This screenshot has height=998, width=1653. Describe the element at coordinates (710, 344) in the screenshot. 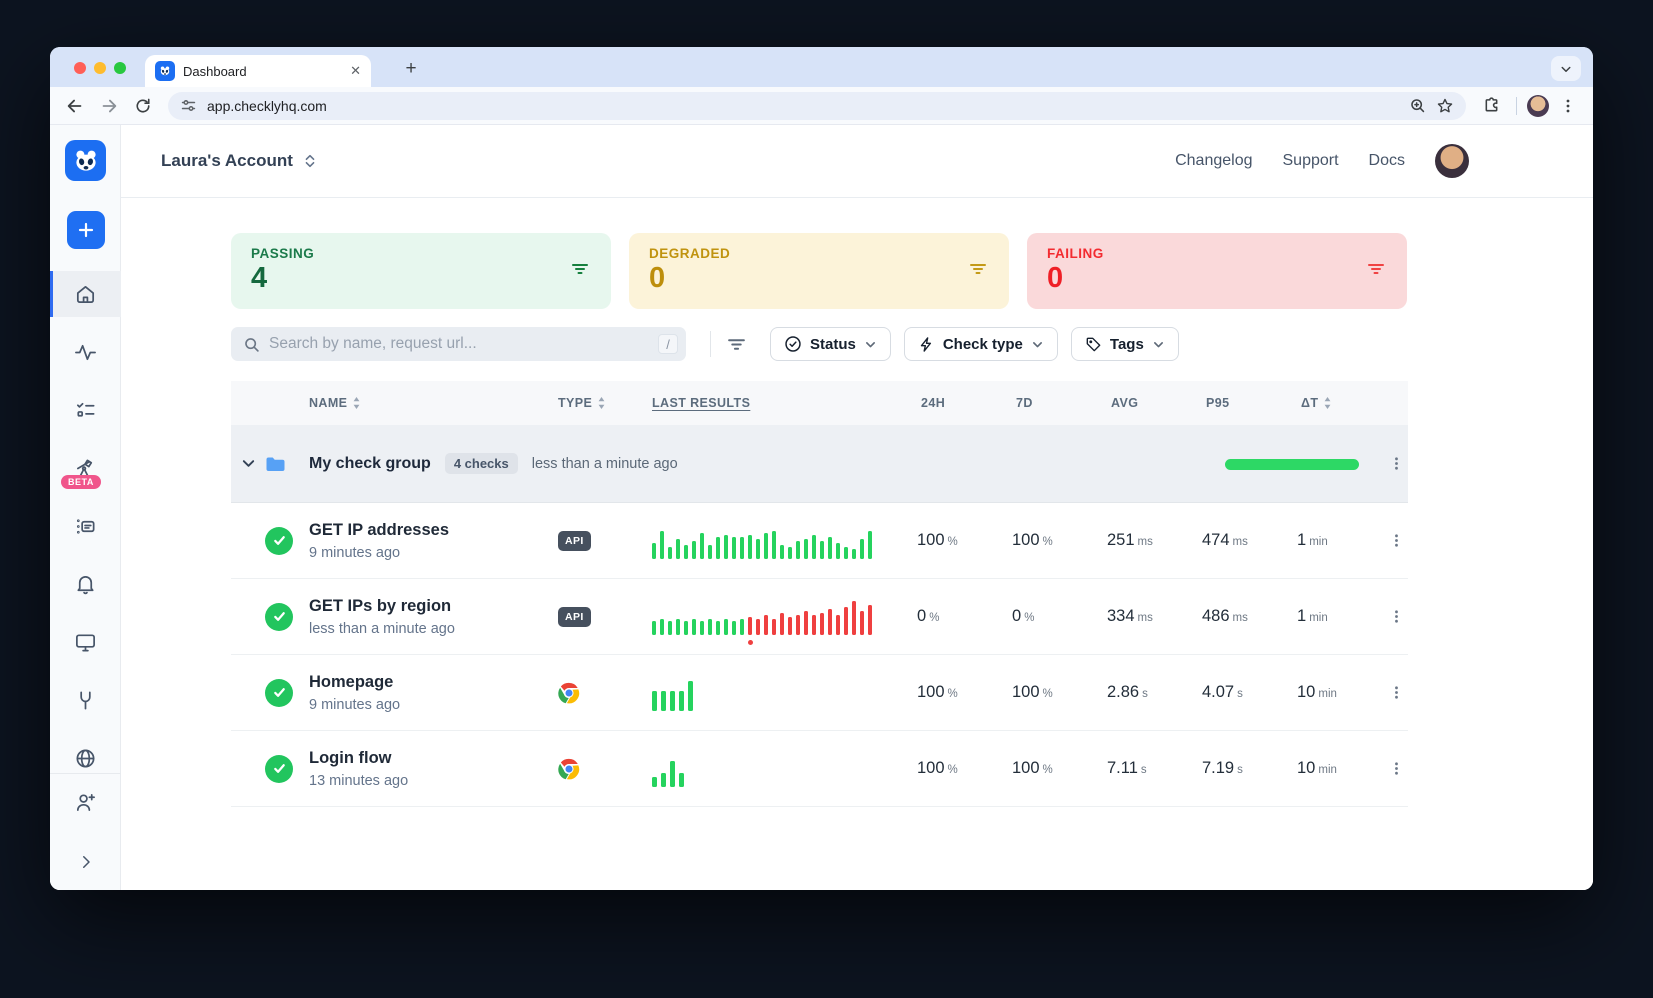

I see `filter-divider` at that location.